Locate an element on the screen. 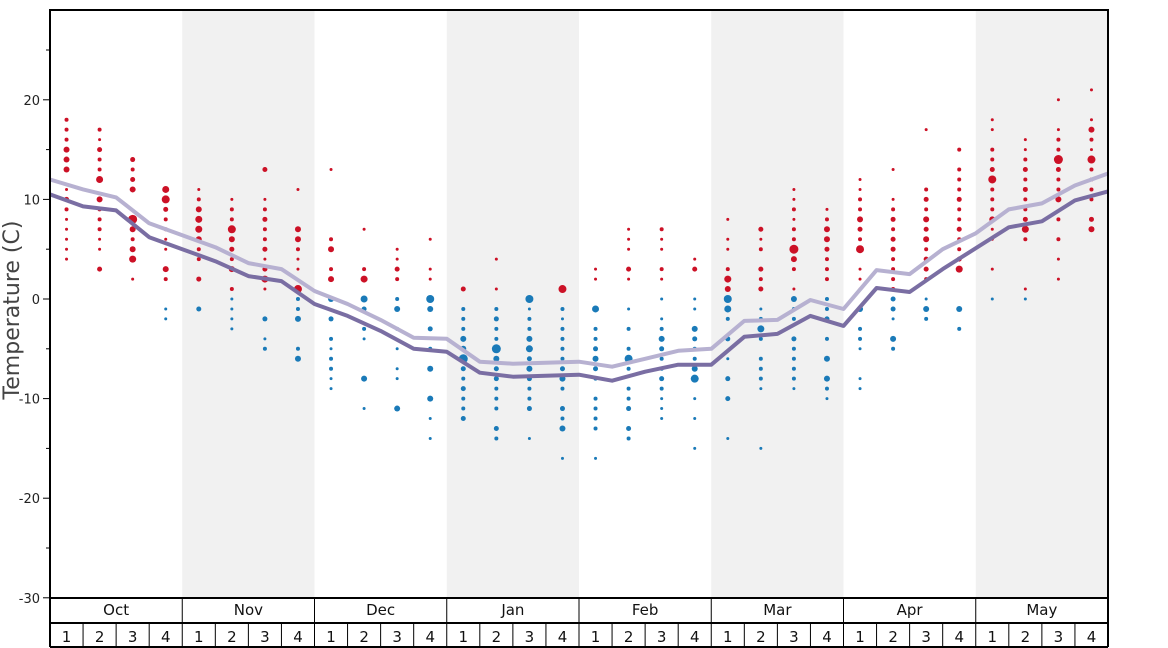 This screenshot has width=1168, height=648. week-label: 4 is located at coordinates (166, 637).